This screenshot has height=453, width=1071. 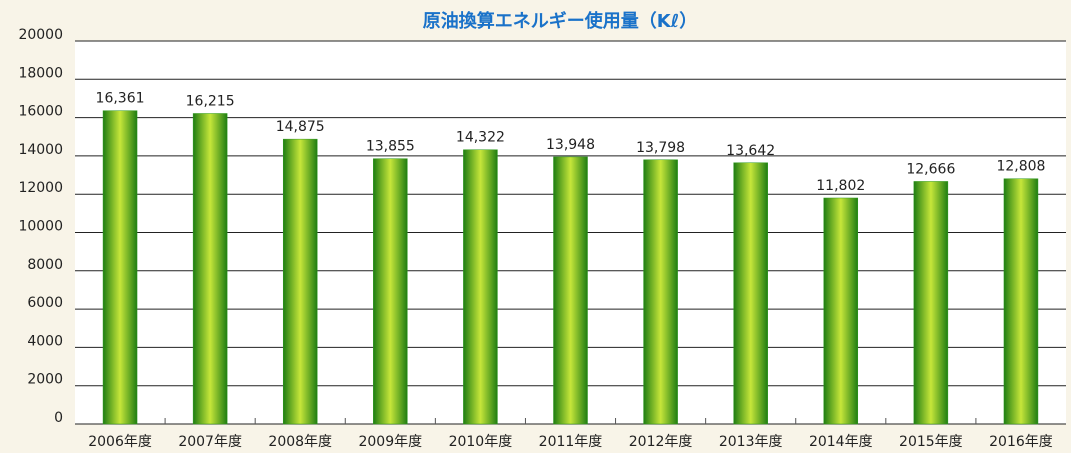 What do you see at coordinates (480, 138) in the screenshot?
I see `value-label: 14,322` at bounding box center [480, 138].